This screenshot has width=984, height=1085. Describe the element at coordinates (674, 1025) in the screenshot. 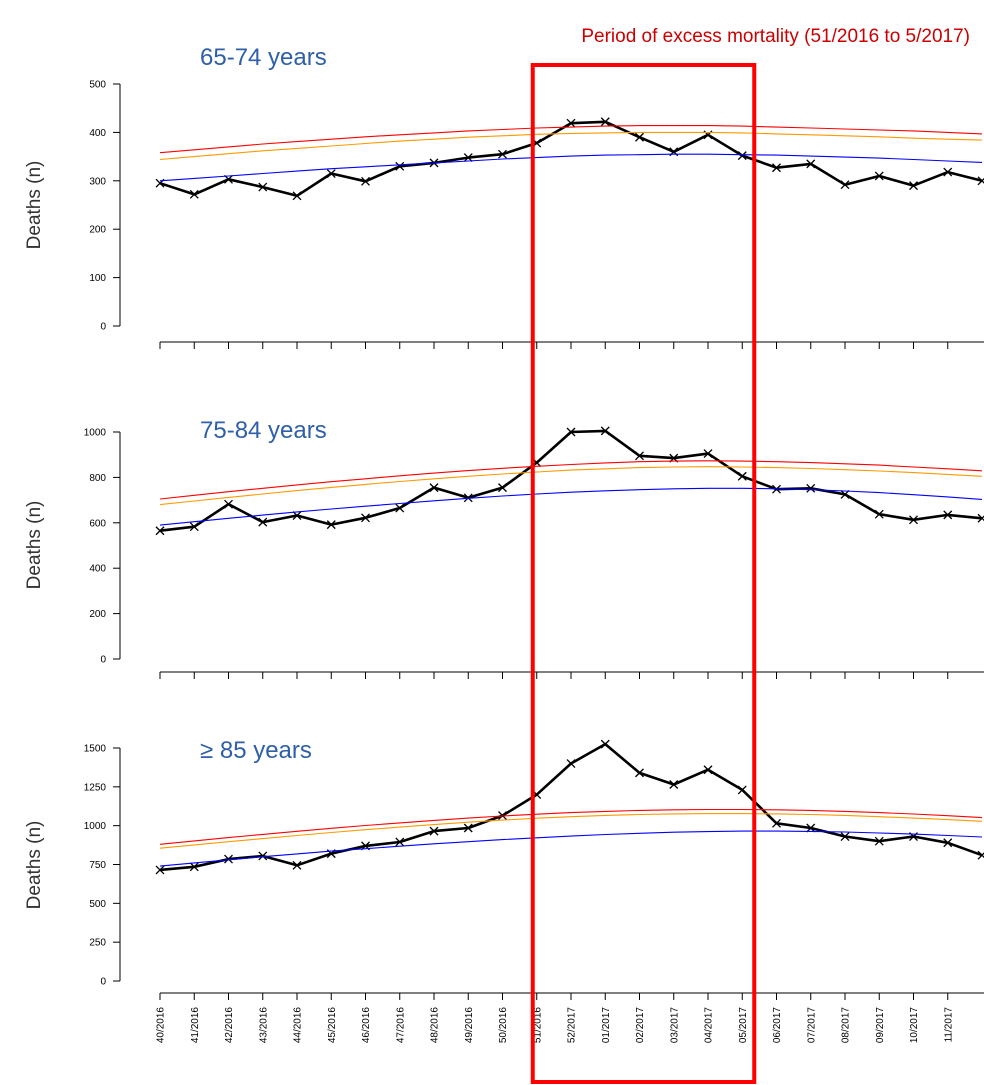

I see `x-tick-label: 03/2017` at that location.